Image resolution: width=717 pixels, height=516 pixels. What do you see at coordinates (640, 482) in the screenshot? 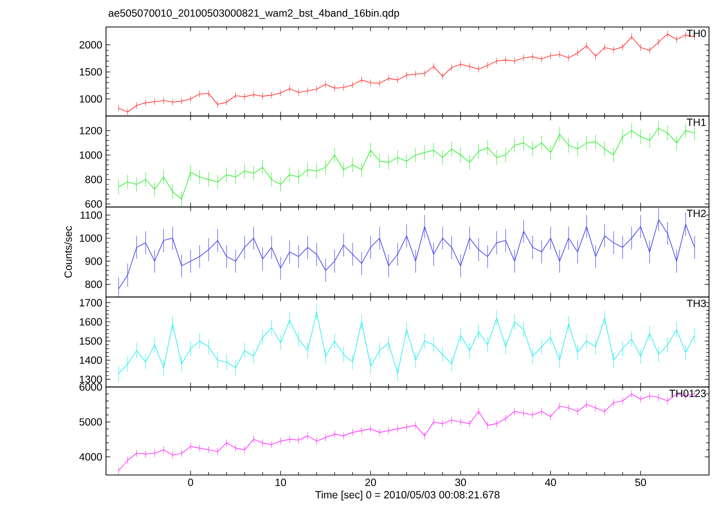
I see `x-tick-label: 50` at bounding box center [640, 482].